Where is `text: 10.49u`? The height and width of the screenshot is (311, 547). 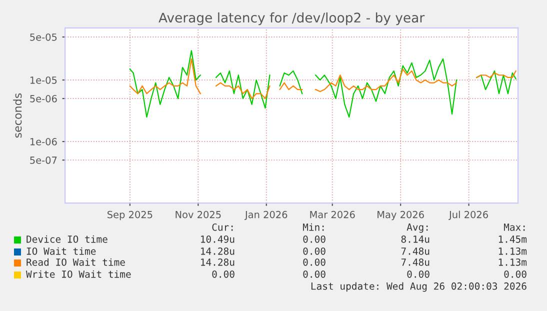
text: 10.49u is located at coordinates (217, 239).